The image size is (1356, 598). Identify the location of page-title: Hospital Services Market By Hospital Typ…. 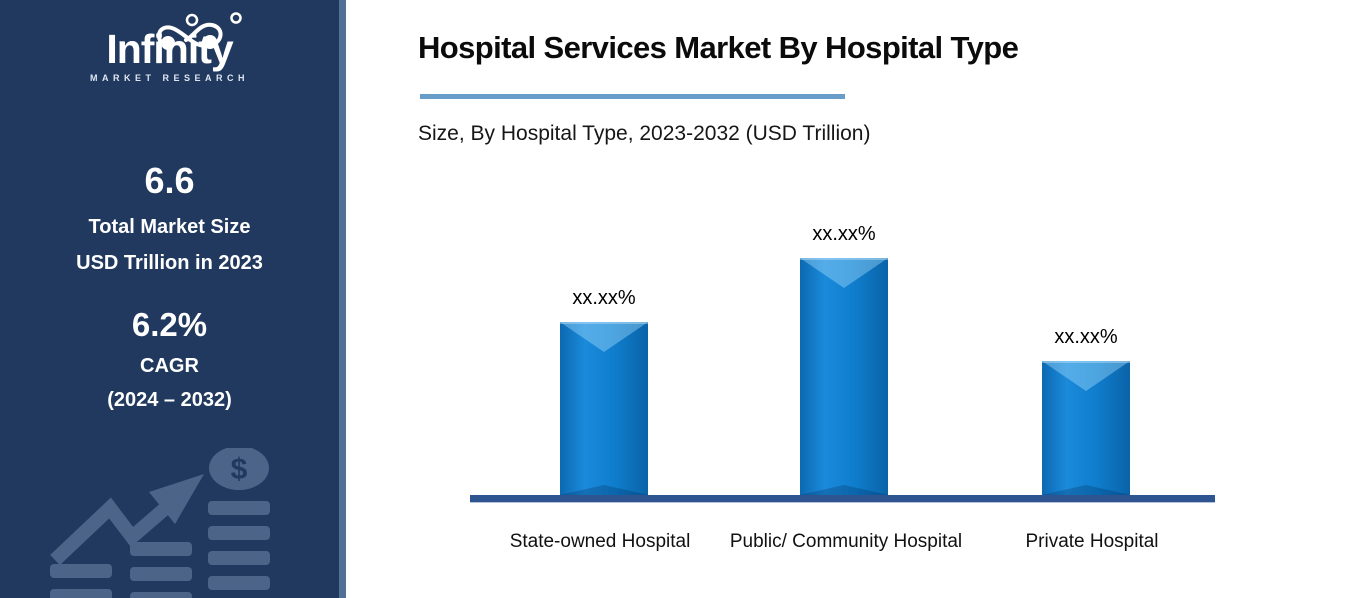
(718, 47).